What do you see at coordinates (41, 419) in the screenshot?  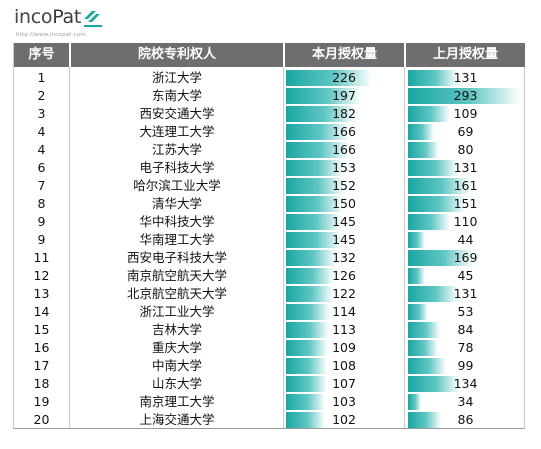 I see `row-rank: 20` at bounding box center [41, 419].